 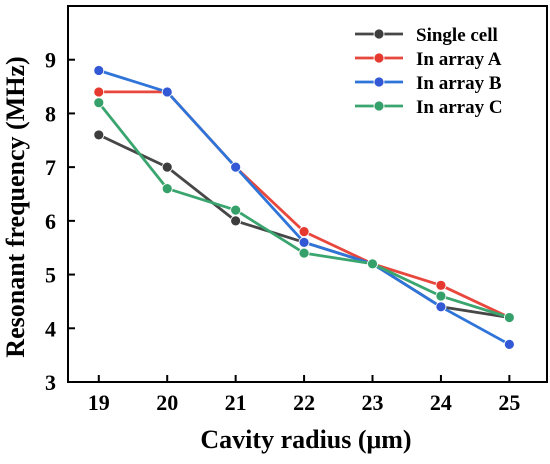 I want to click on legend-item-in-array-c: In array C, so click(x=429, y=107).